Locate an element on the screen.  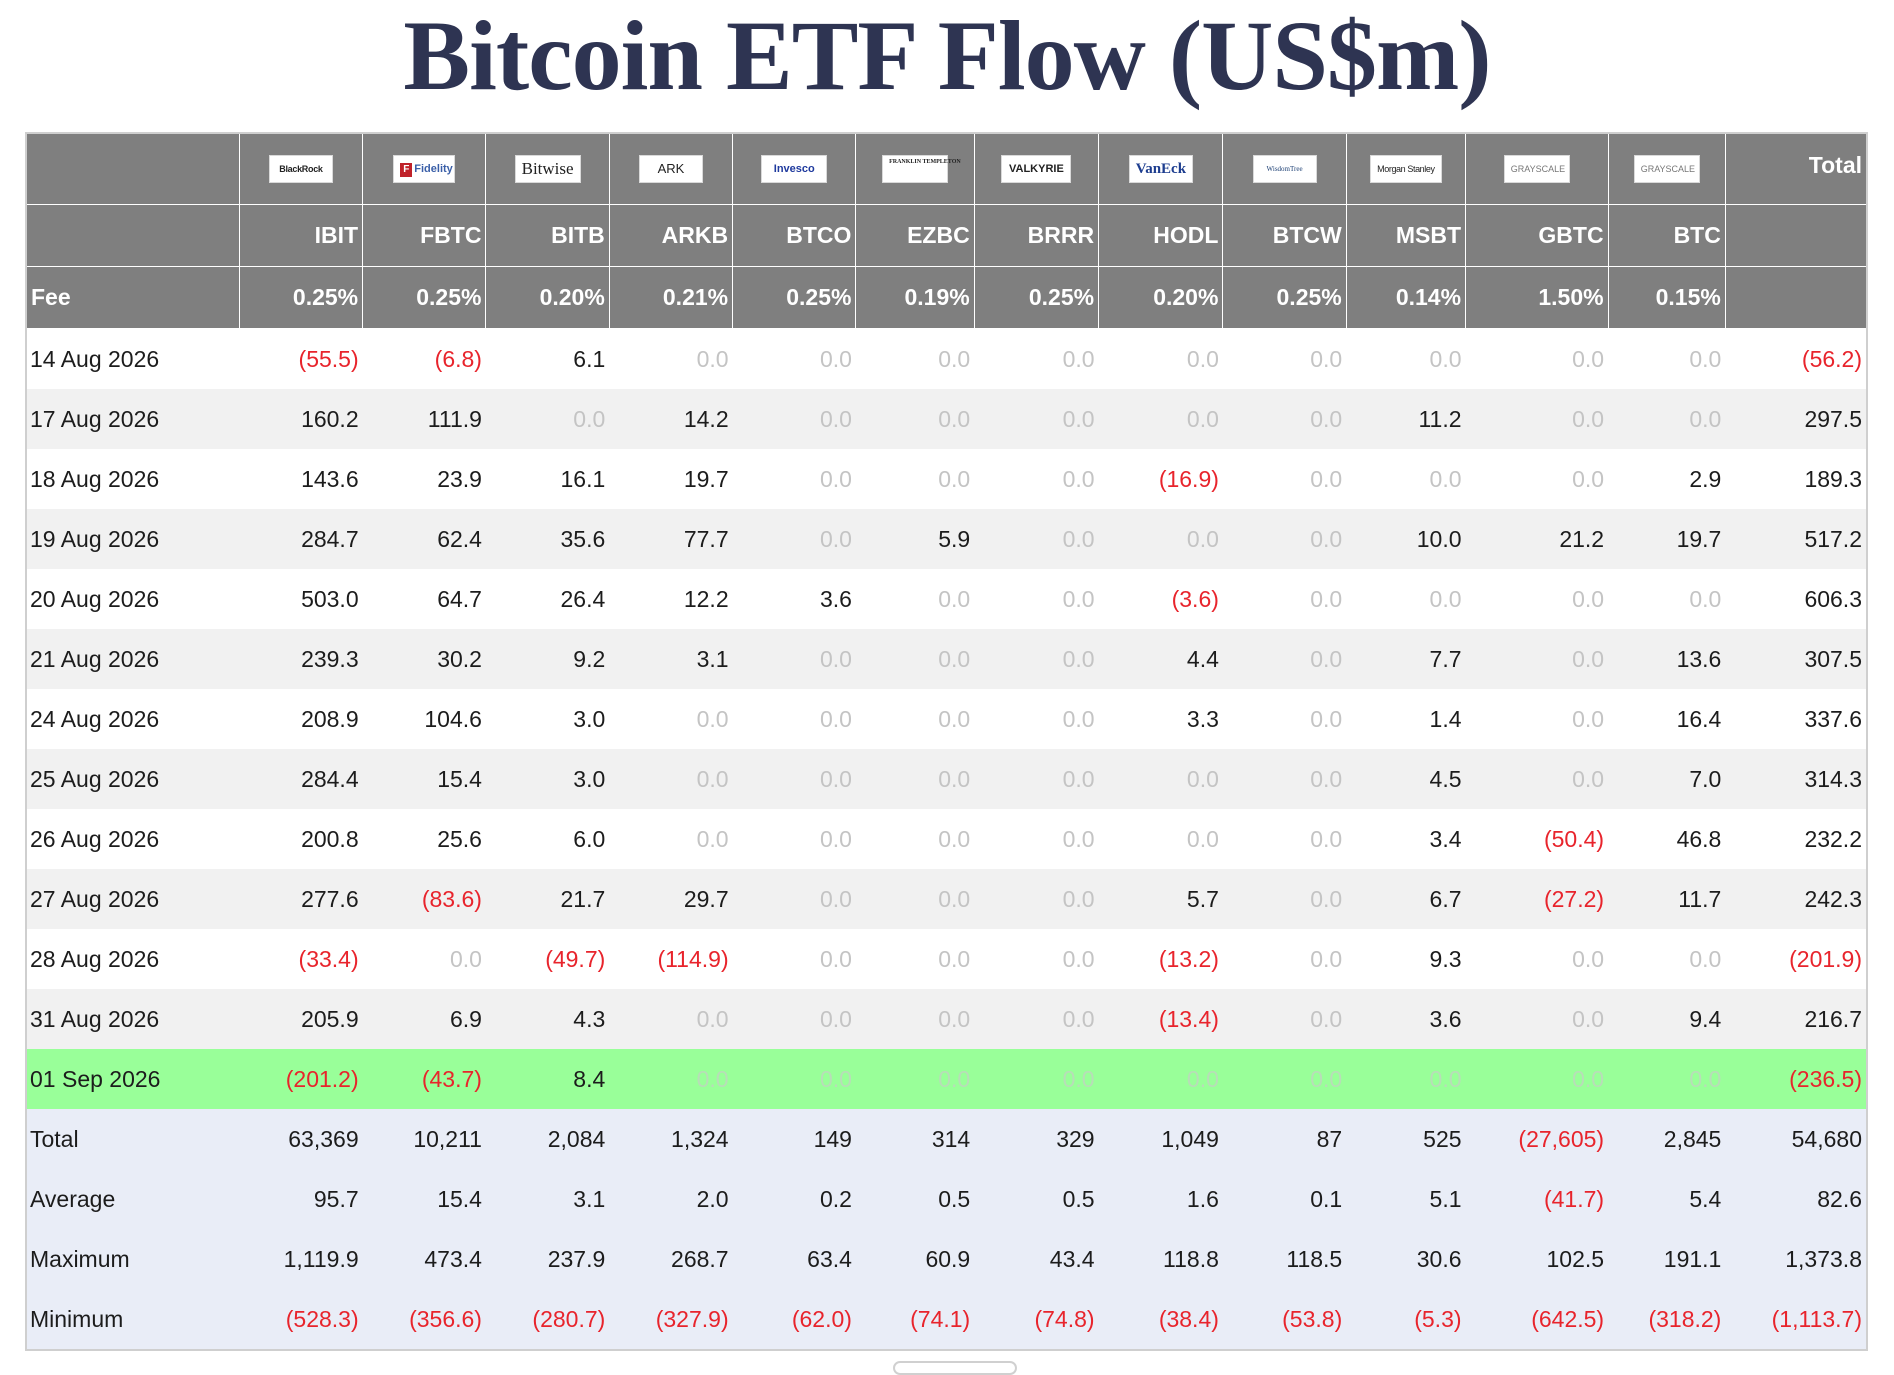
summary-cell: (280.7) is located at coordinates (547, 1319).